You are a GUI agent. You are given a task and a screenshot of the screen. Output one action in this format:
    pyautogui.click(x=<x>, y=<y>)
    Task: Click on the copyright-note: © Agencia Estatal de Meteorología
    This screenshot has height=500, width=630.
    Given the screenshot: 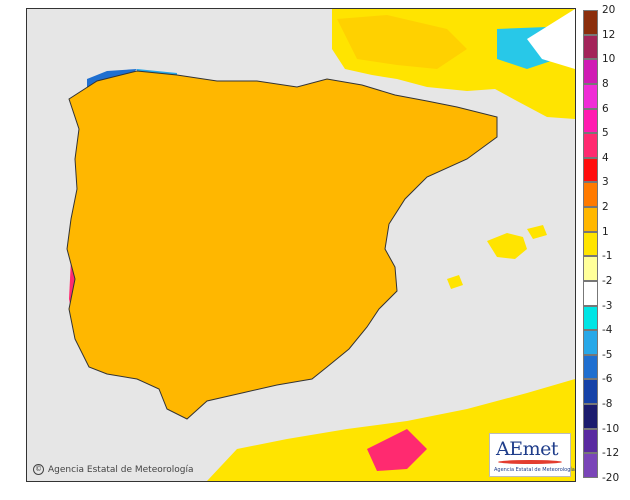 What is the action you would take?
    pyautogui.click(x=113, y=469)
    